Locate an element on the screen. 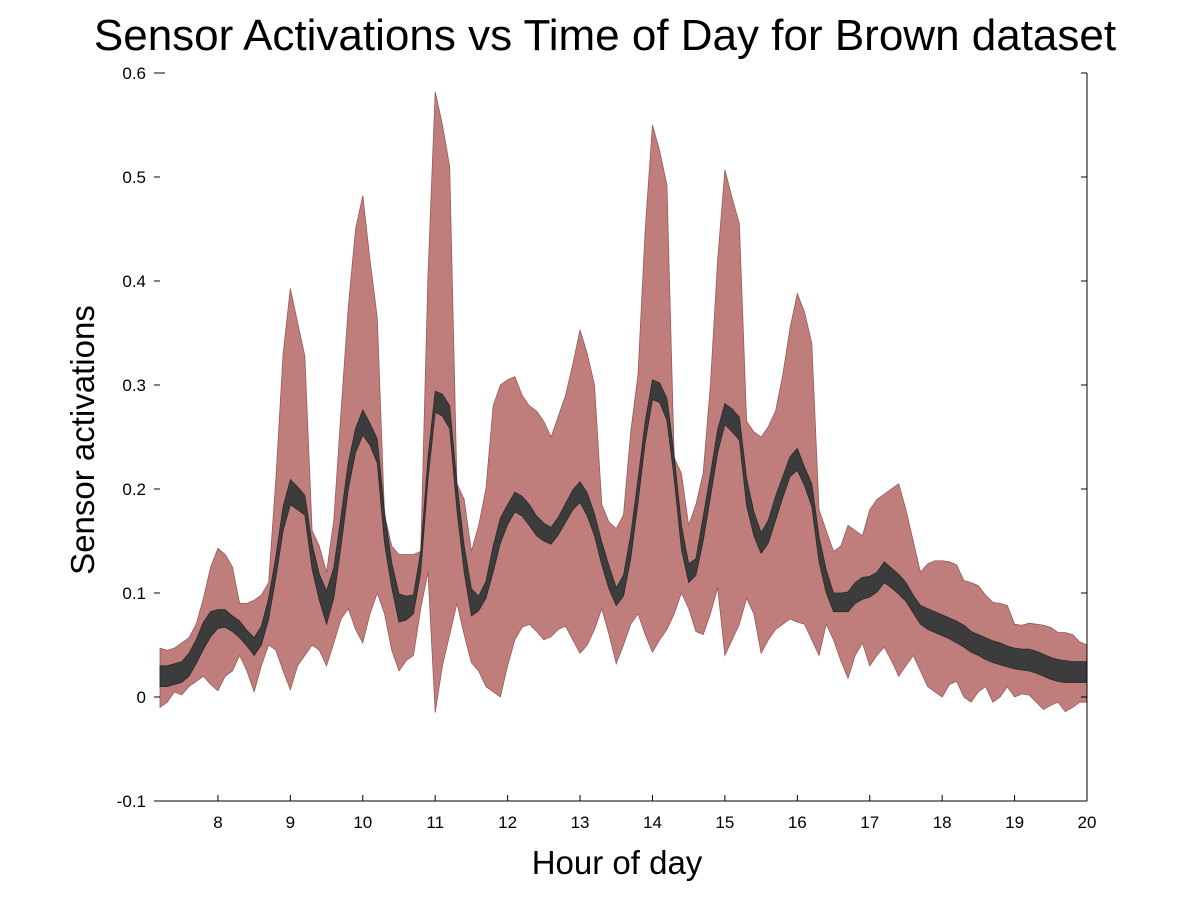 This screenshot has height=900, width=1201. y-tick-label: 0.5 is located at coordinates (134, 177).